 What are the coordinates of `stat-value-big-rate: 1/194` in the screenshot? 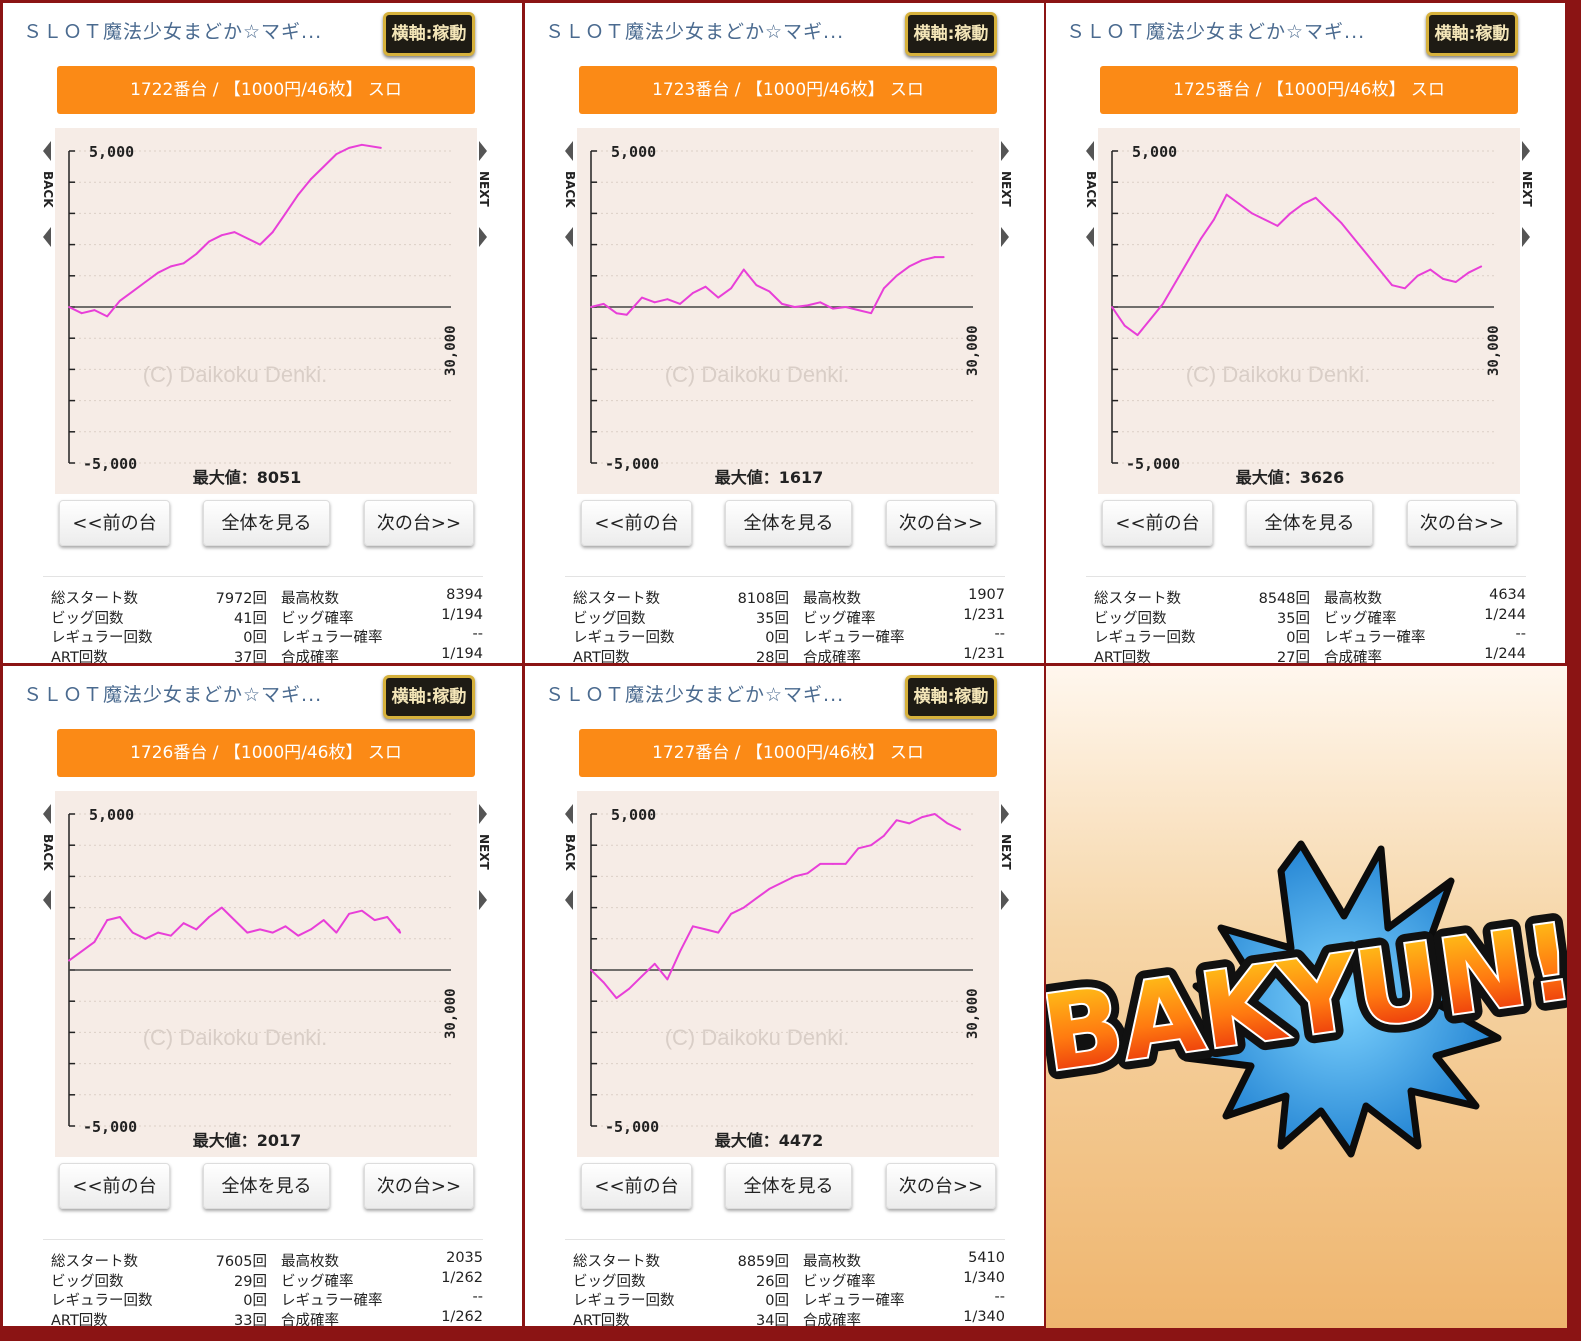 It's located at (462, 614).